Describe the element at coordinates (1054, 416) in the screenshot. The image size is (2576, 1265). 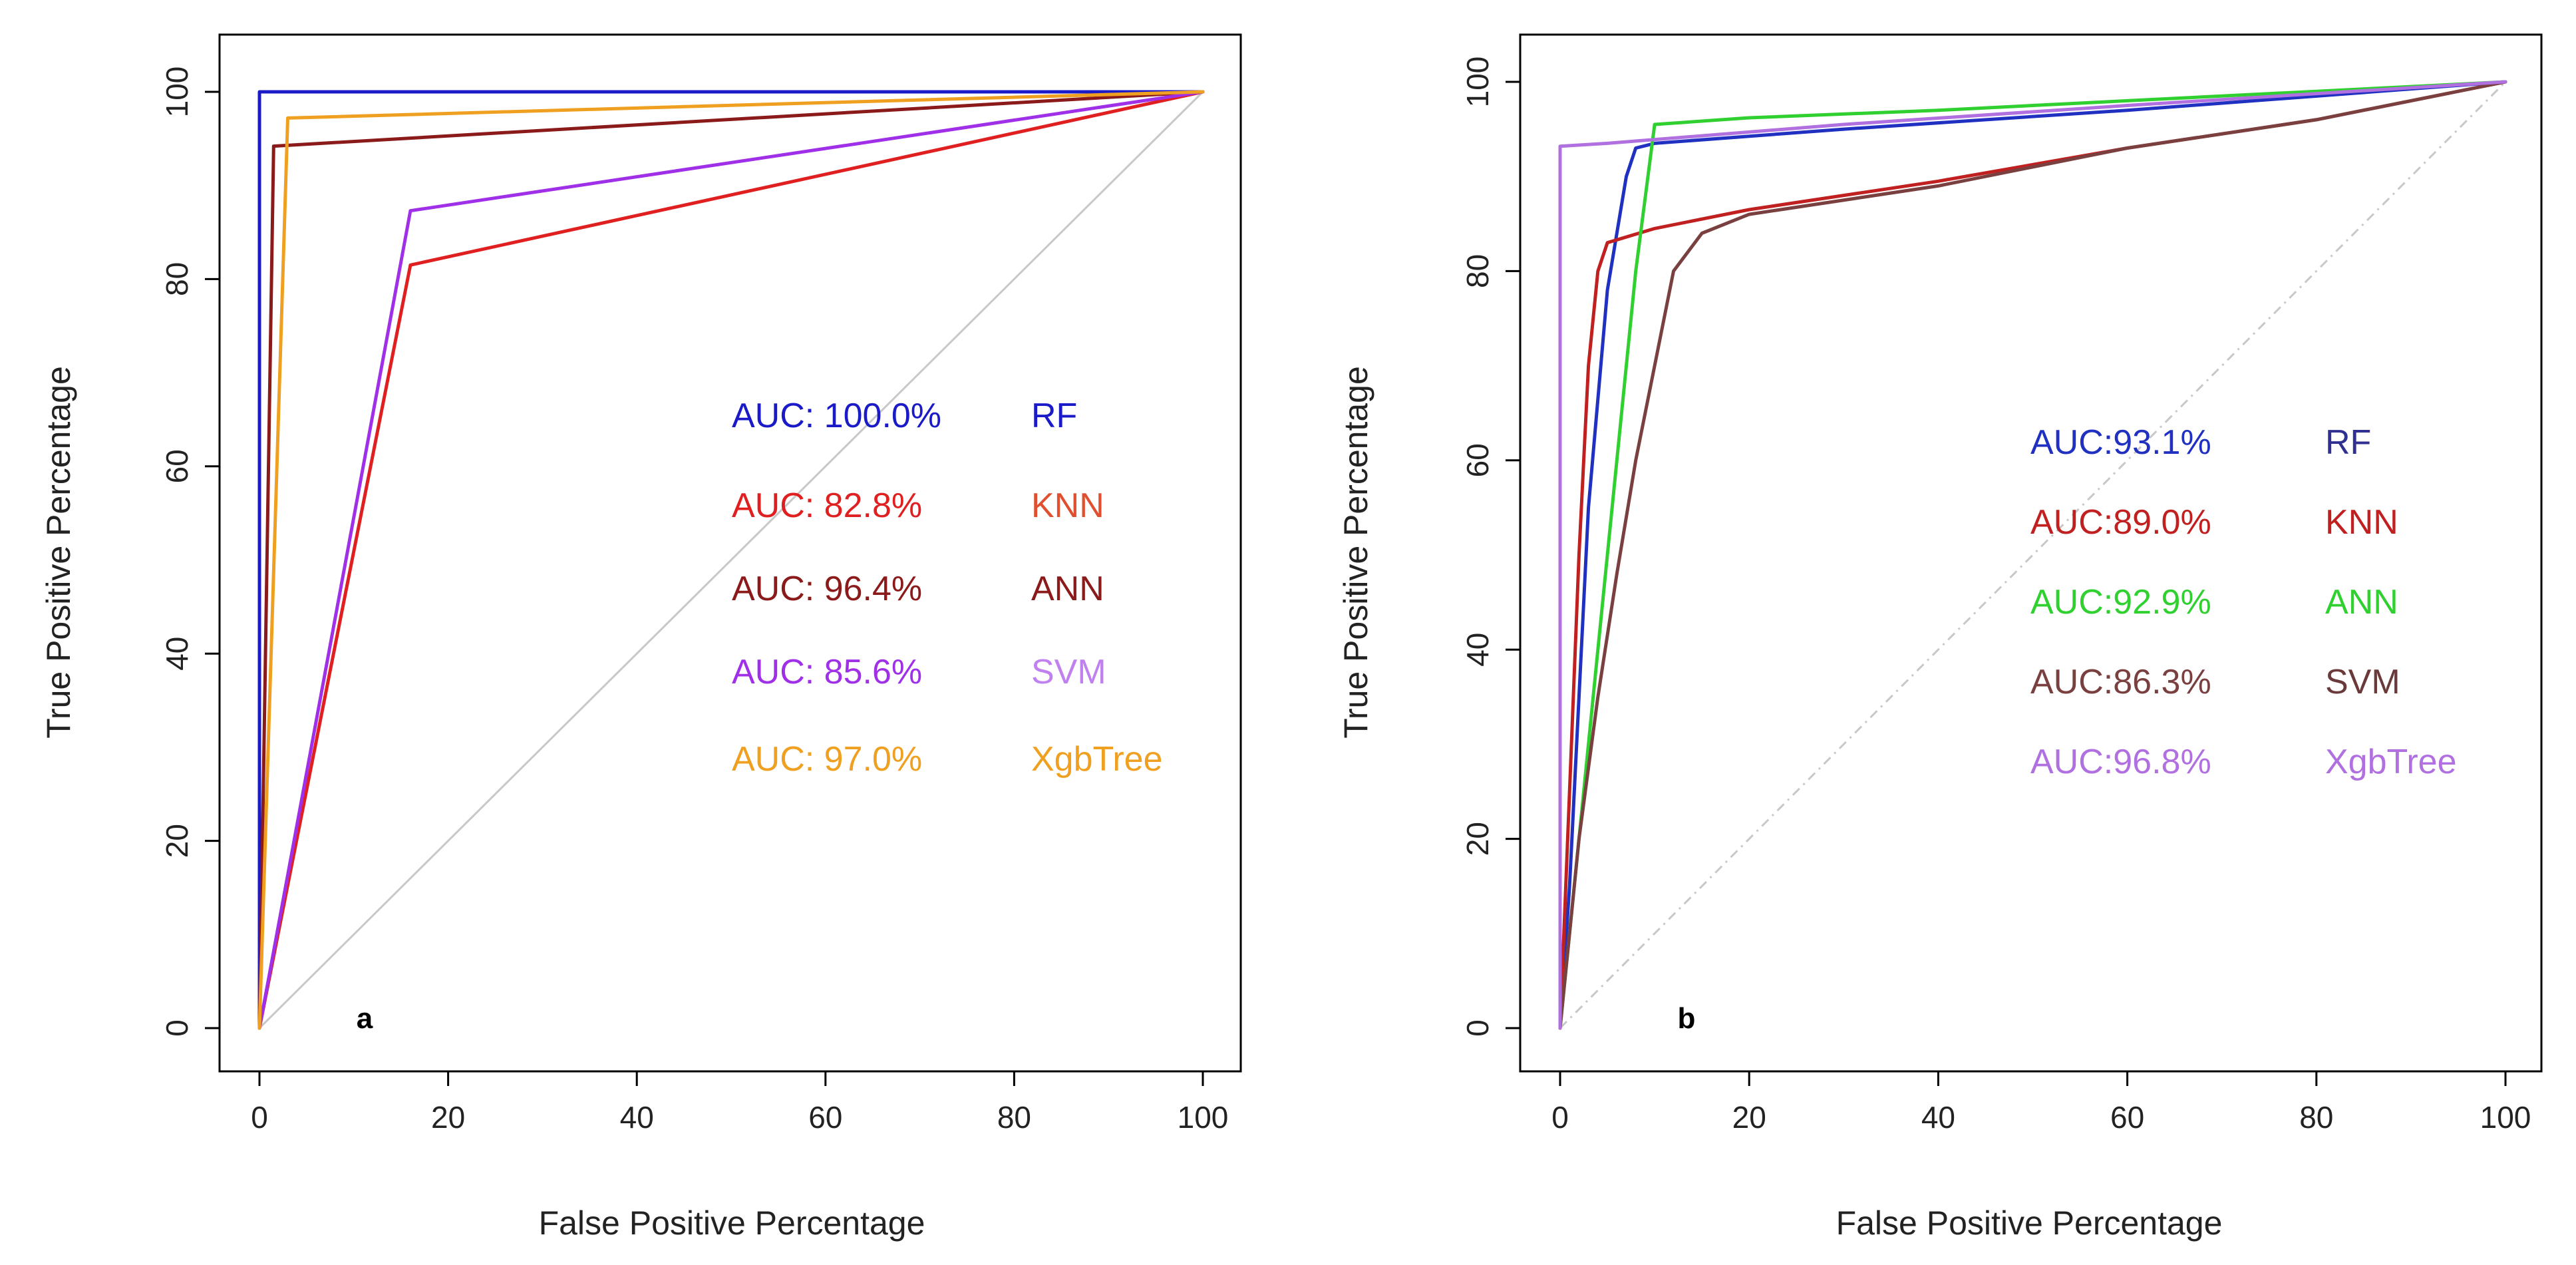
I see `panel-a-legend-name-rf: RF` at that location.